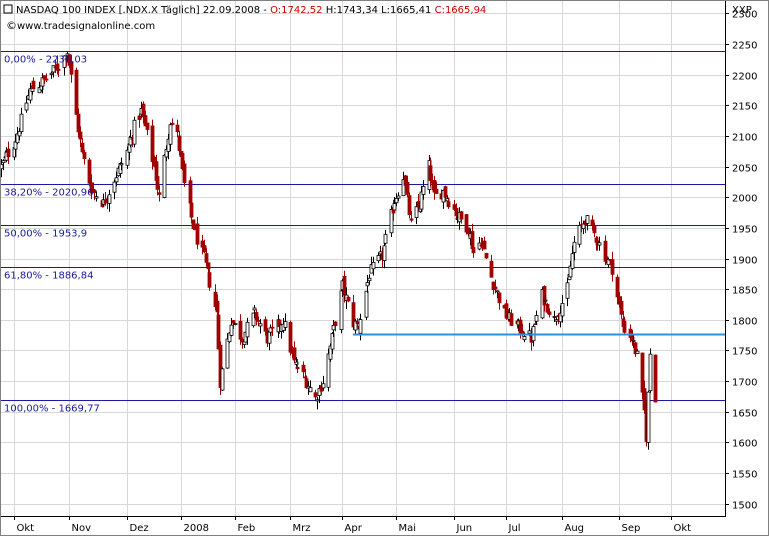  I want to click on y-tick-label: 2050, so click(744, 169).